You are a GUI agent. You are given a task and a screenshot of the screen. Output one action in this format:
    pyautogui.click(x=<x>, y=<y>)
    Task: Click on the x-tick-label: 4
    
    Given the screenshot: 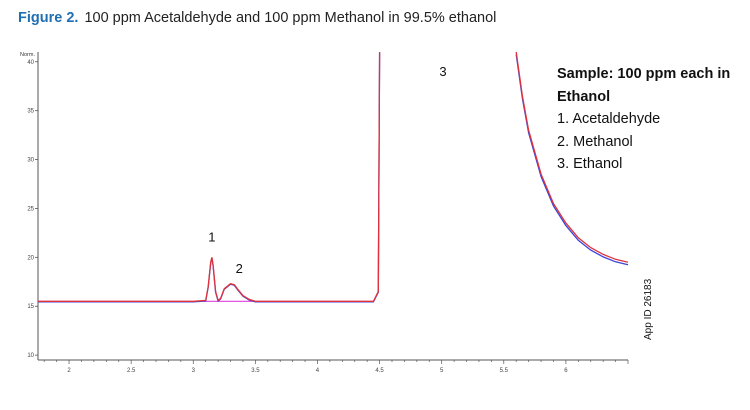 What is the action you would take?
    pyautogui.click(x=318, y=371)
    